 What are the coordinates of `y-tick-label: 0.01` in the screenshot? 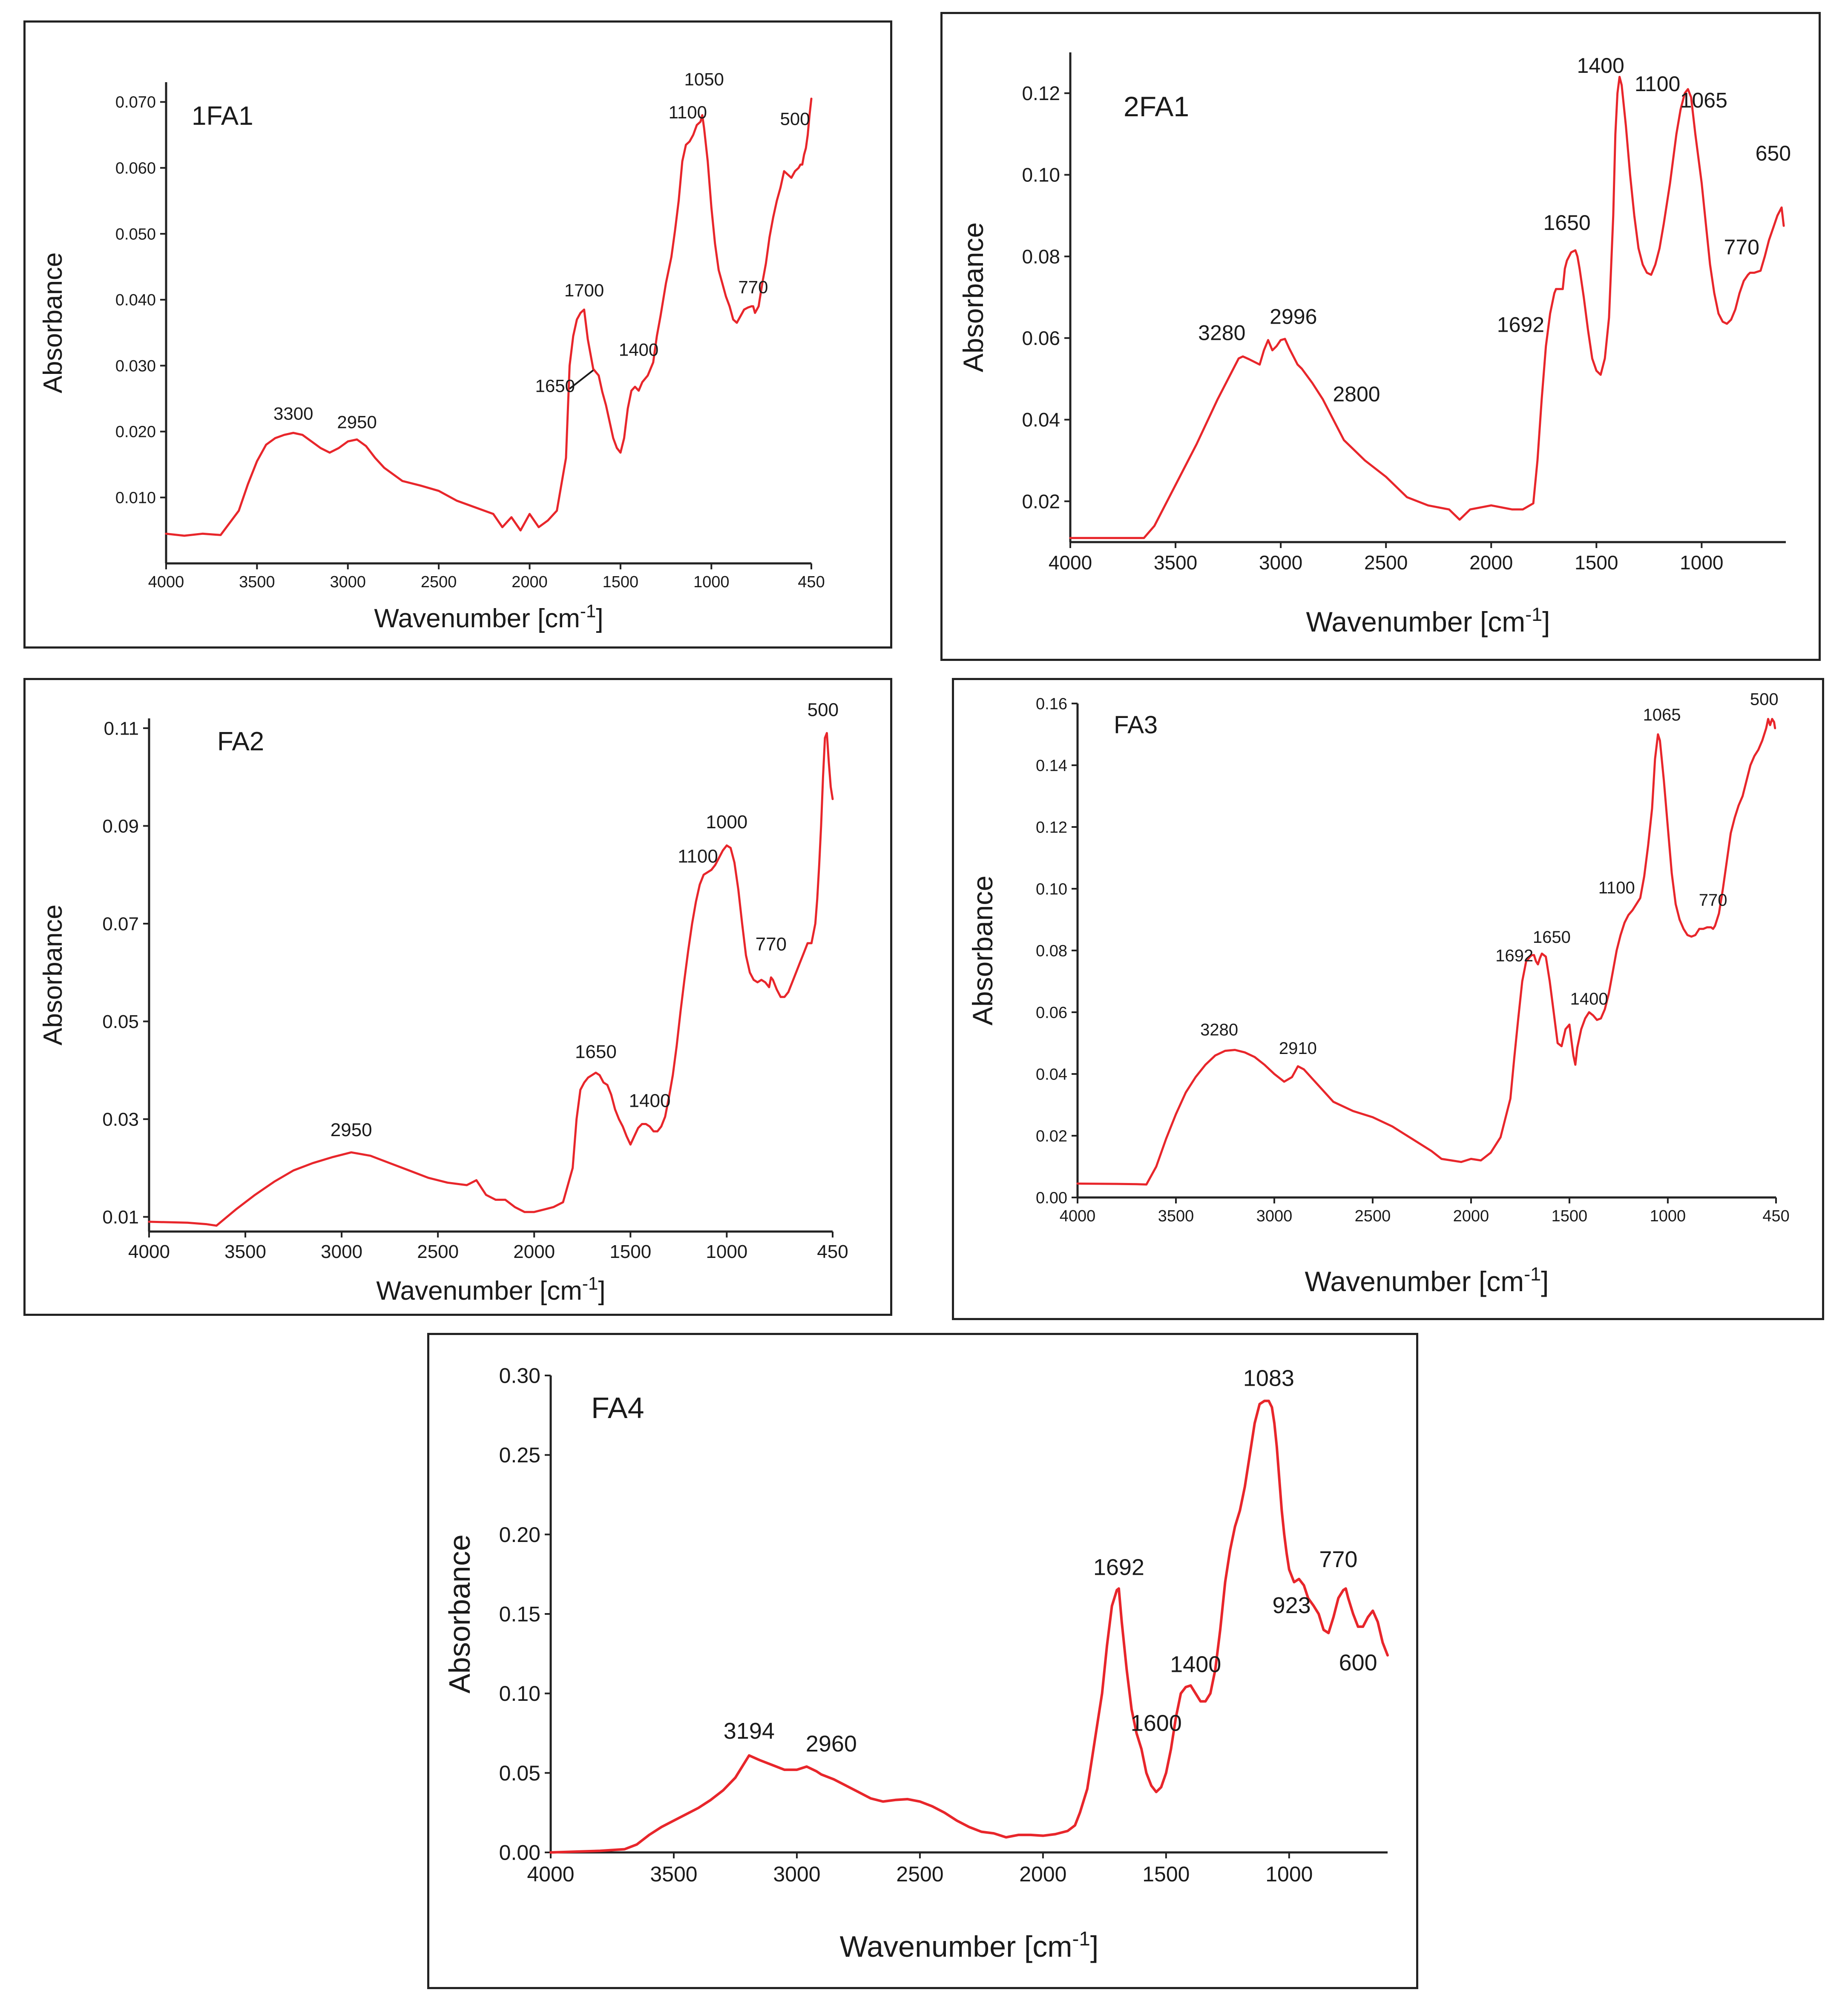 It's located at (121, 1217).